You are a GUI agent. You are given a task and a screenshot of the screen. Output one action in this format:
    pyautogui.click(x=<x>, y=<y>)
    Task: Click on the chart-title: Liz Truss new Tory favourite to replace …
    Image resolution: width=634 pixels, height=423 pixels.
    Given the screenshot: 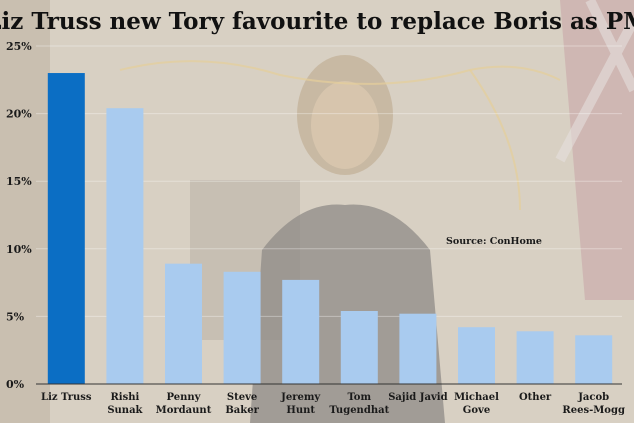 What is the action you would take?
    pyautogui.click(x=317, y=21)
    